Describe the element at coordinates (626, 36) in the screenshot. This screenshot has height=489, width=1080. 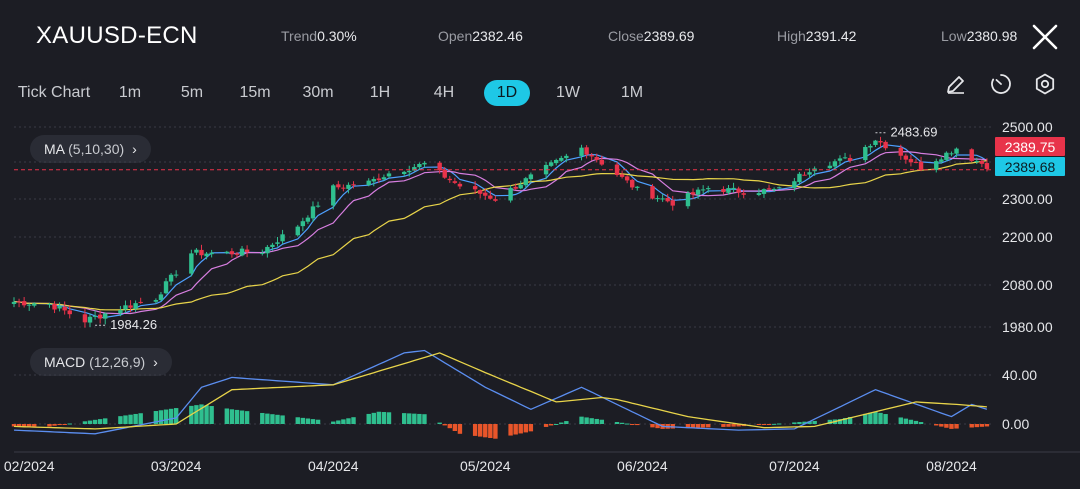
I see `close-label: Close` at that location.